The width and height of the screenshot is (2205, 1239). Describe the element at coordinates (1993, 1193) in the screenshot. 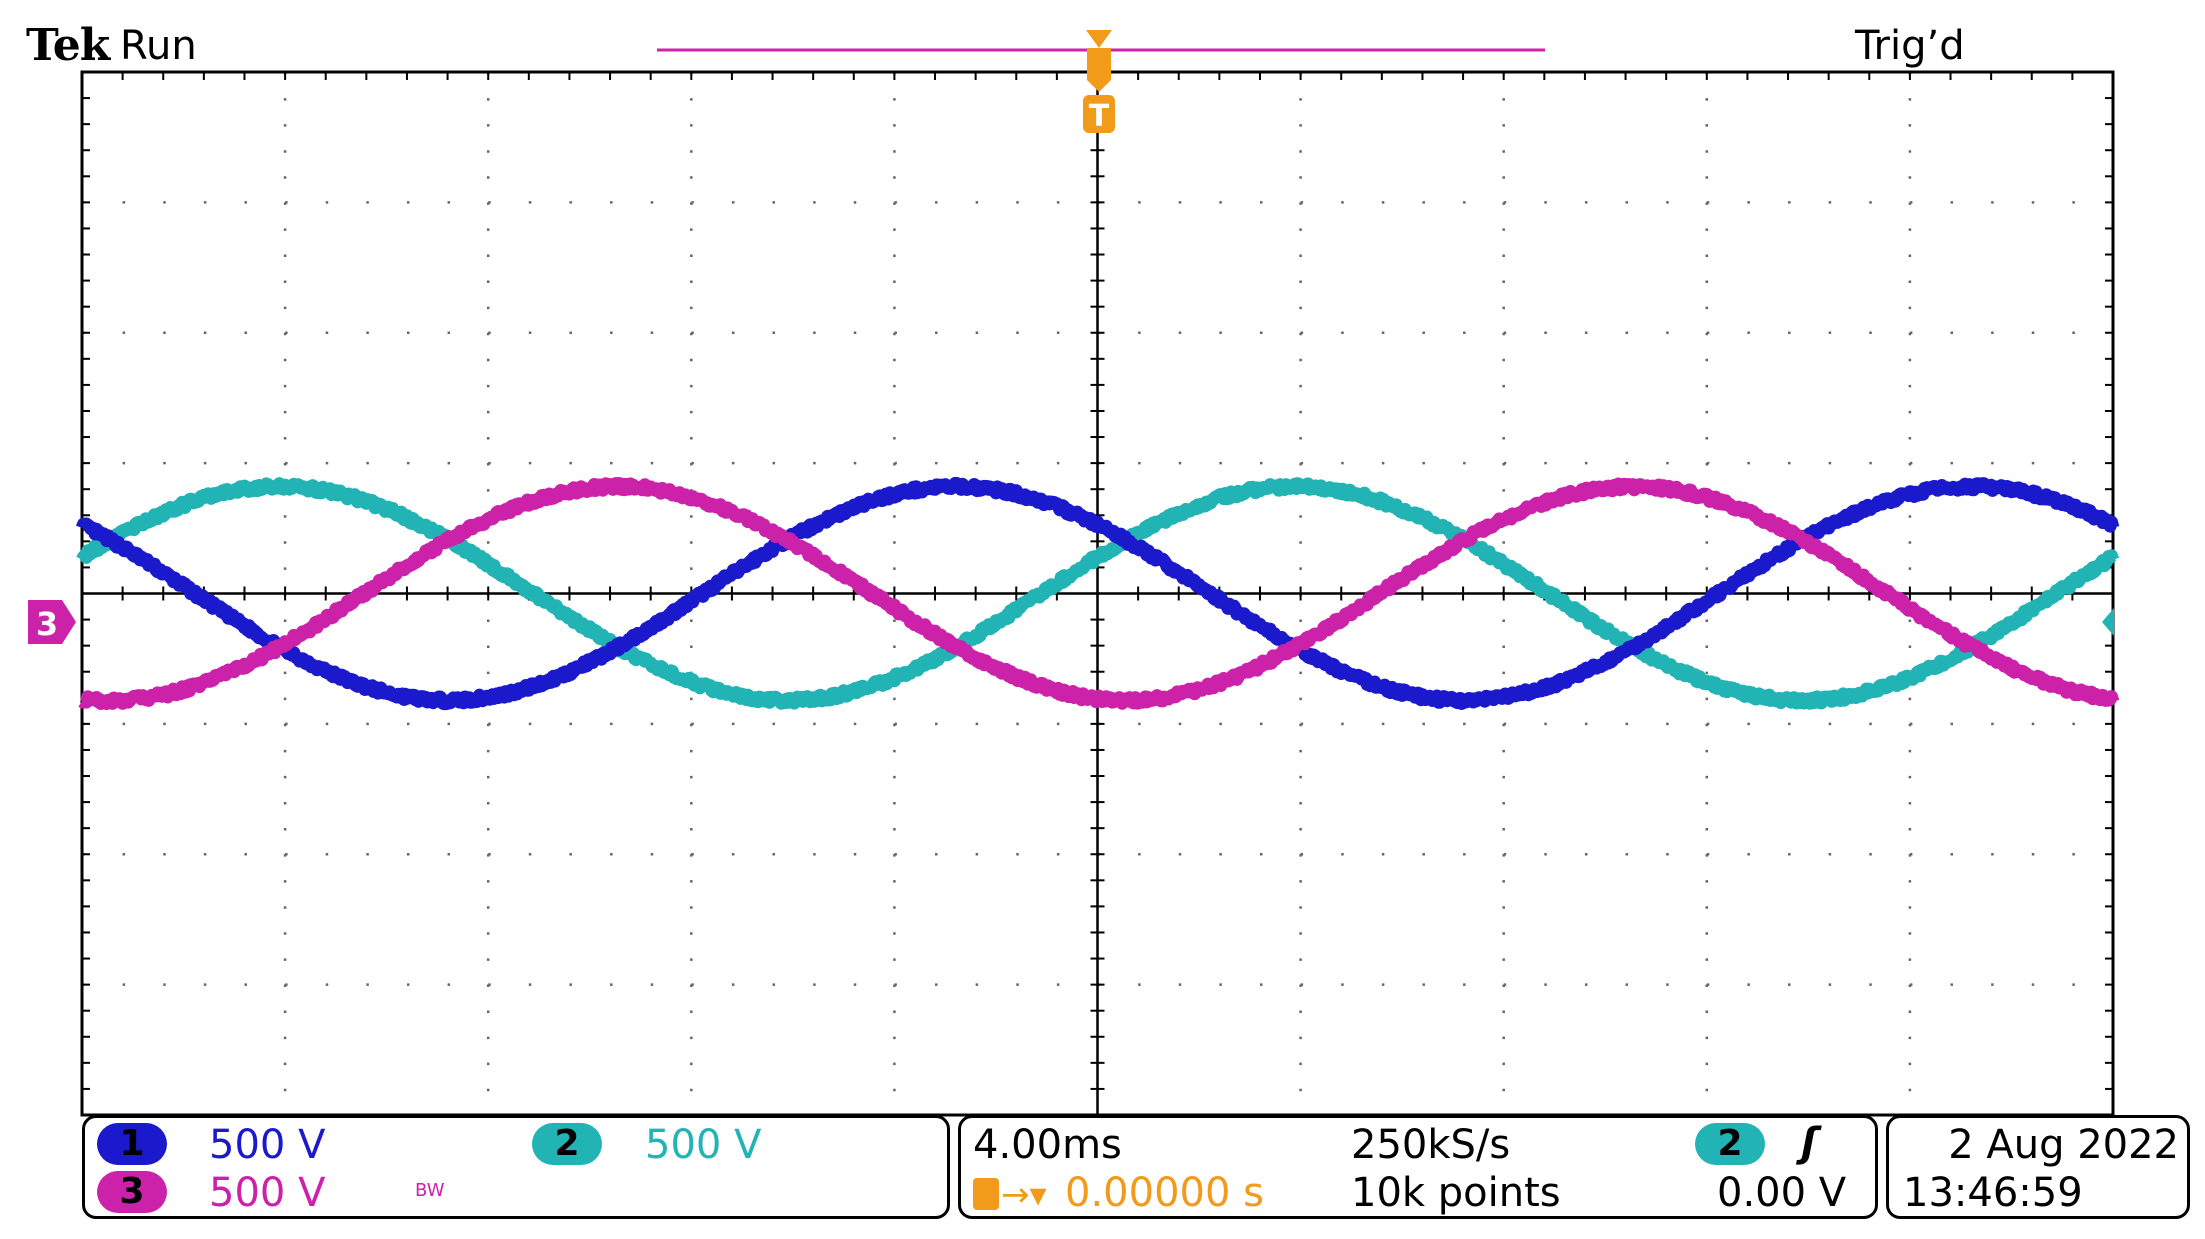

I see `time-display: 13:46:59` at that location.